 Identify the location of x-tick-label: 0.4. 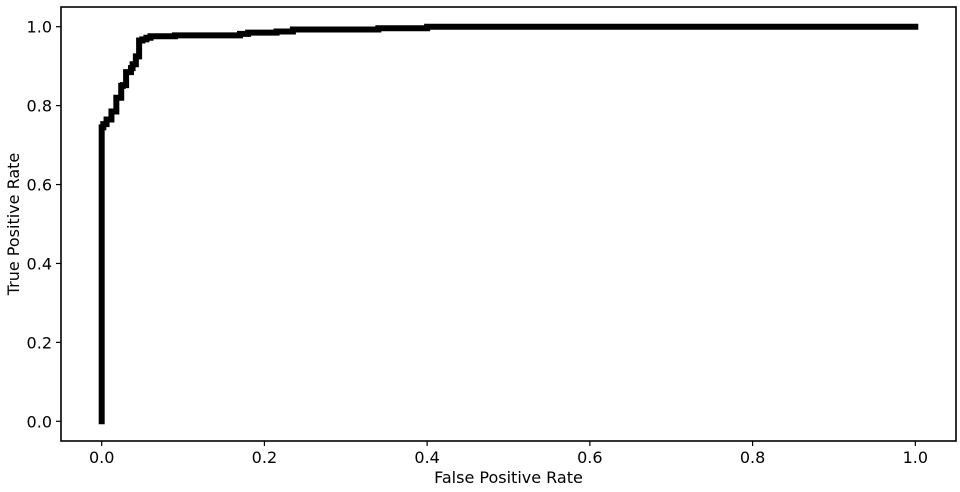
(426, 457).